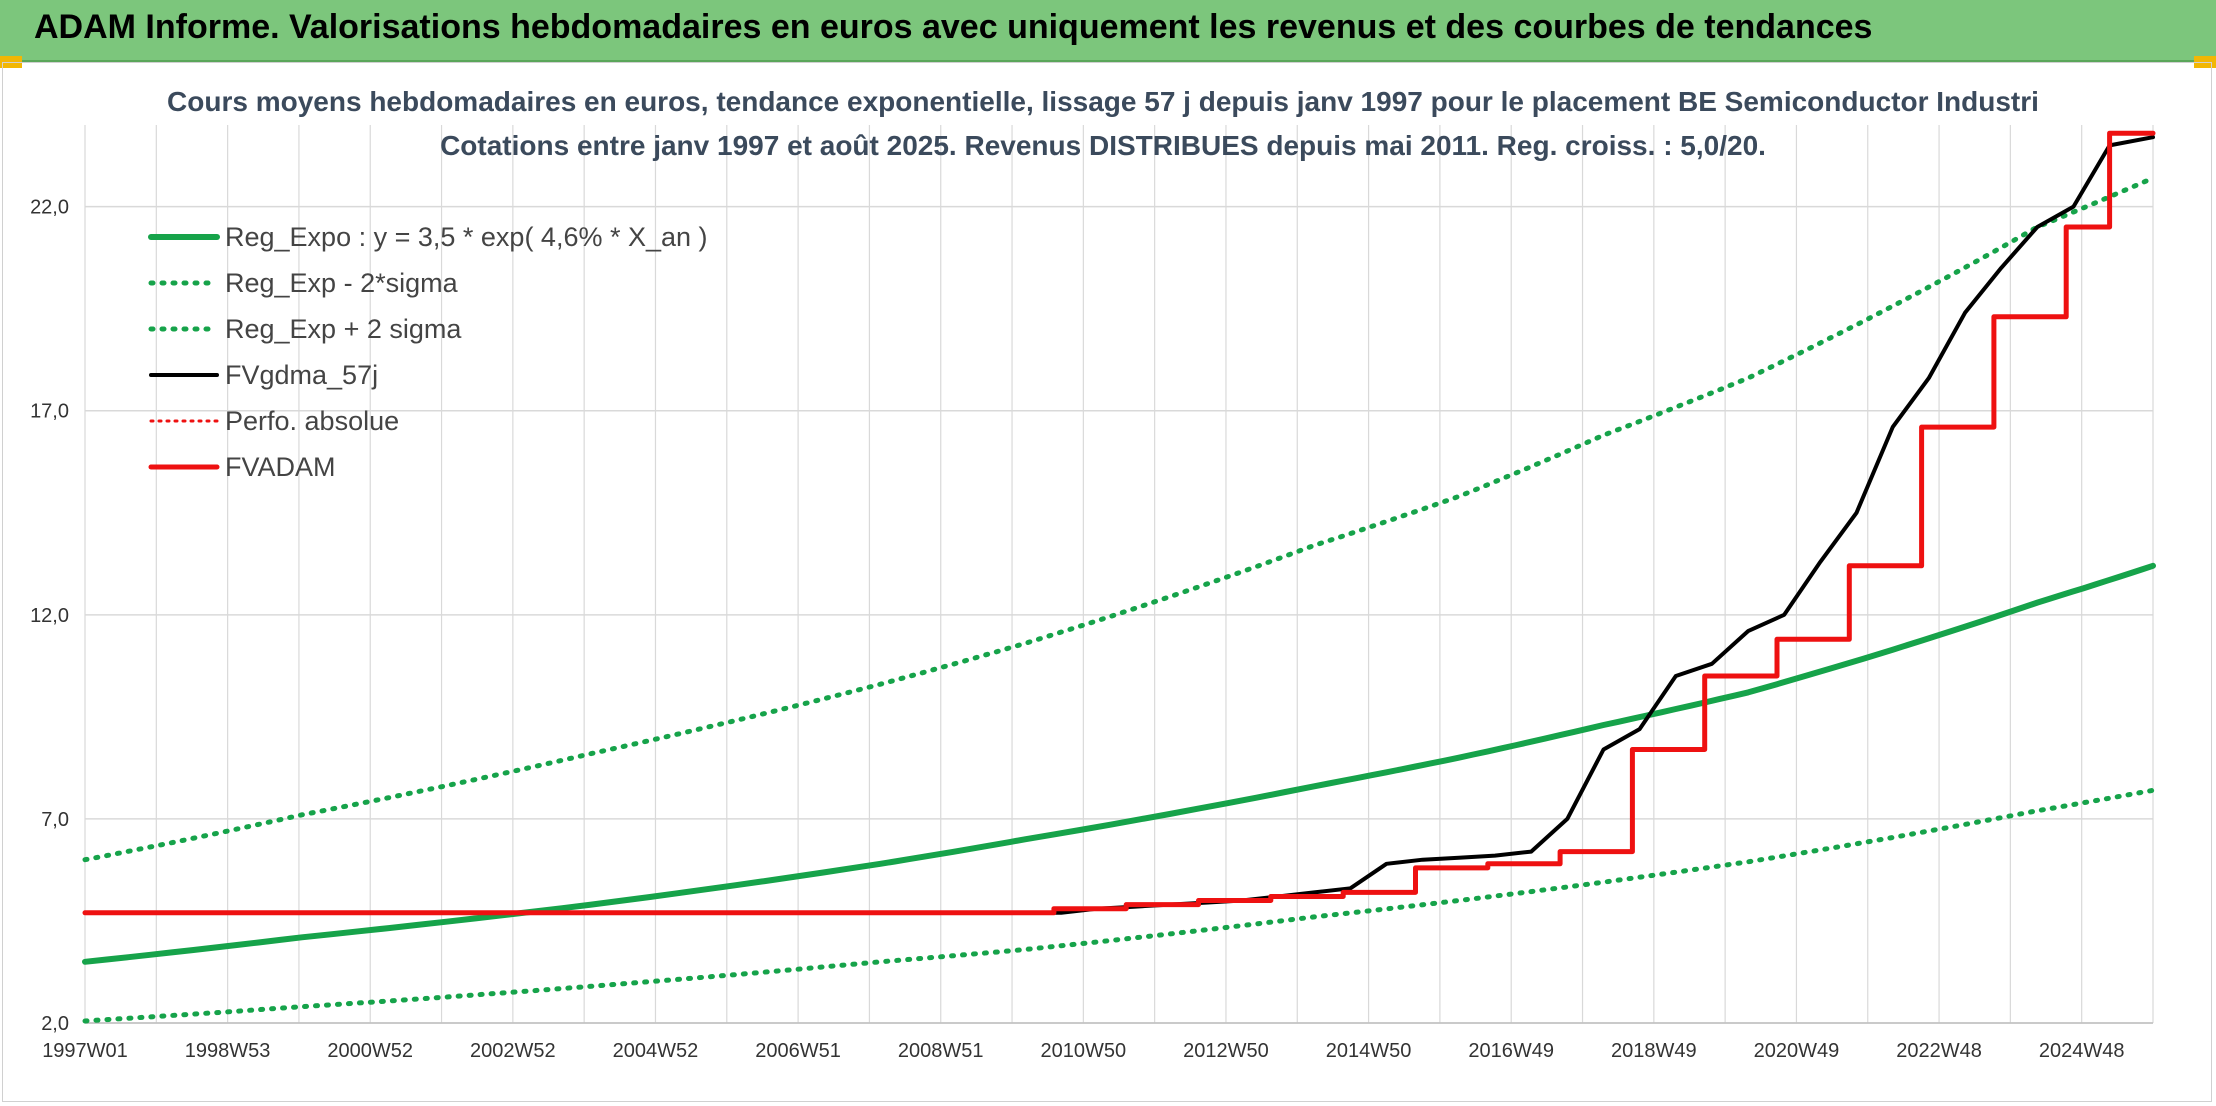  I want to click on x-tick-label: 2000W52, so click(370, 1051).